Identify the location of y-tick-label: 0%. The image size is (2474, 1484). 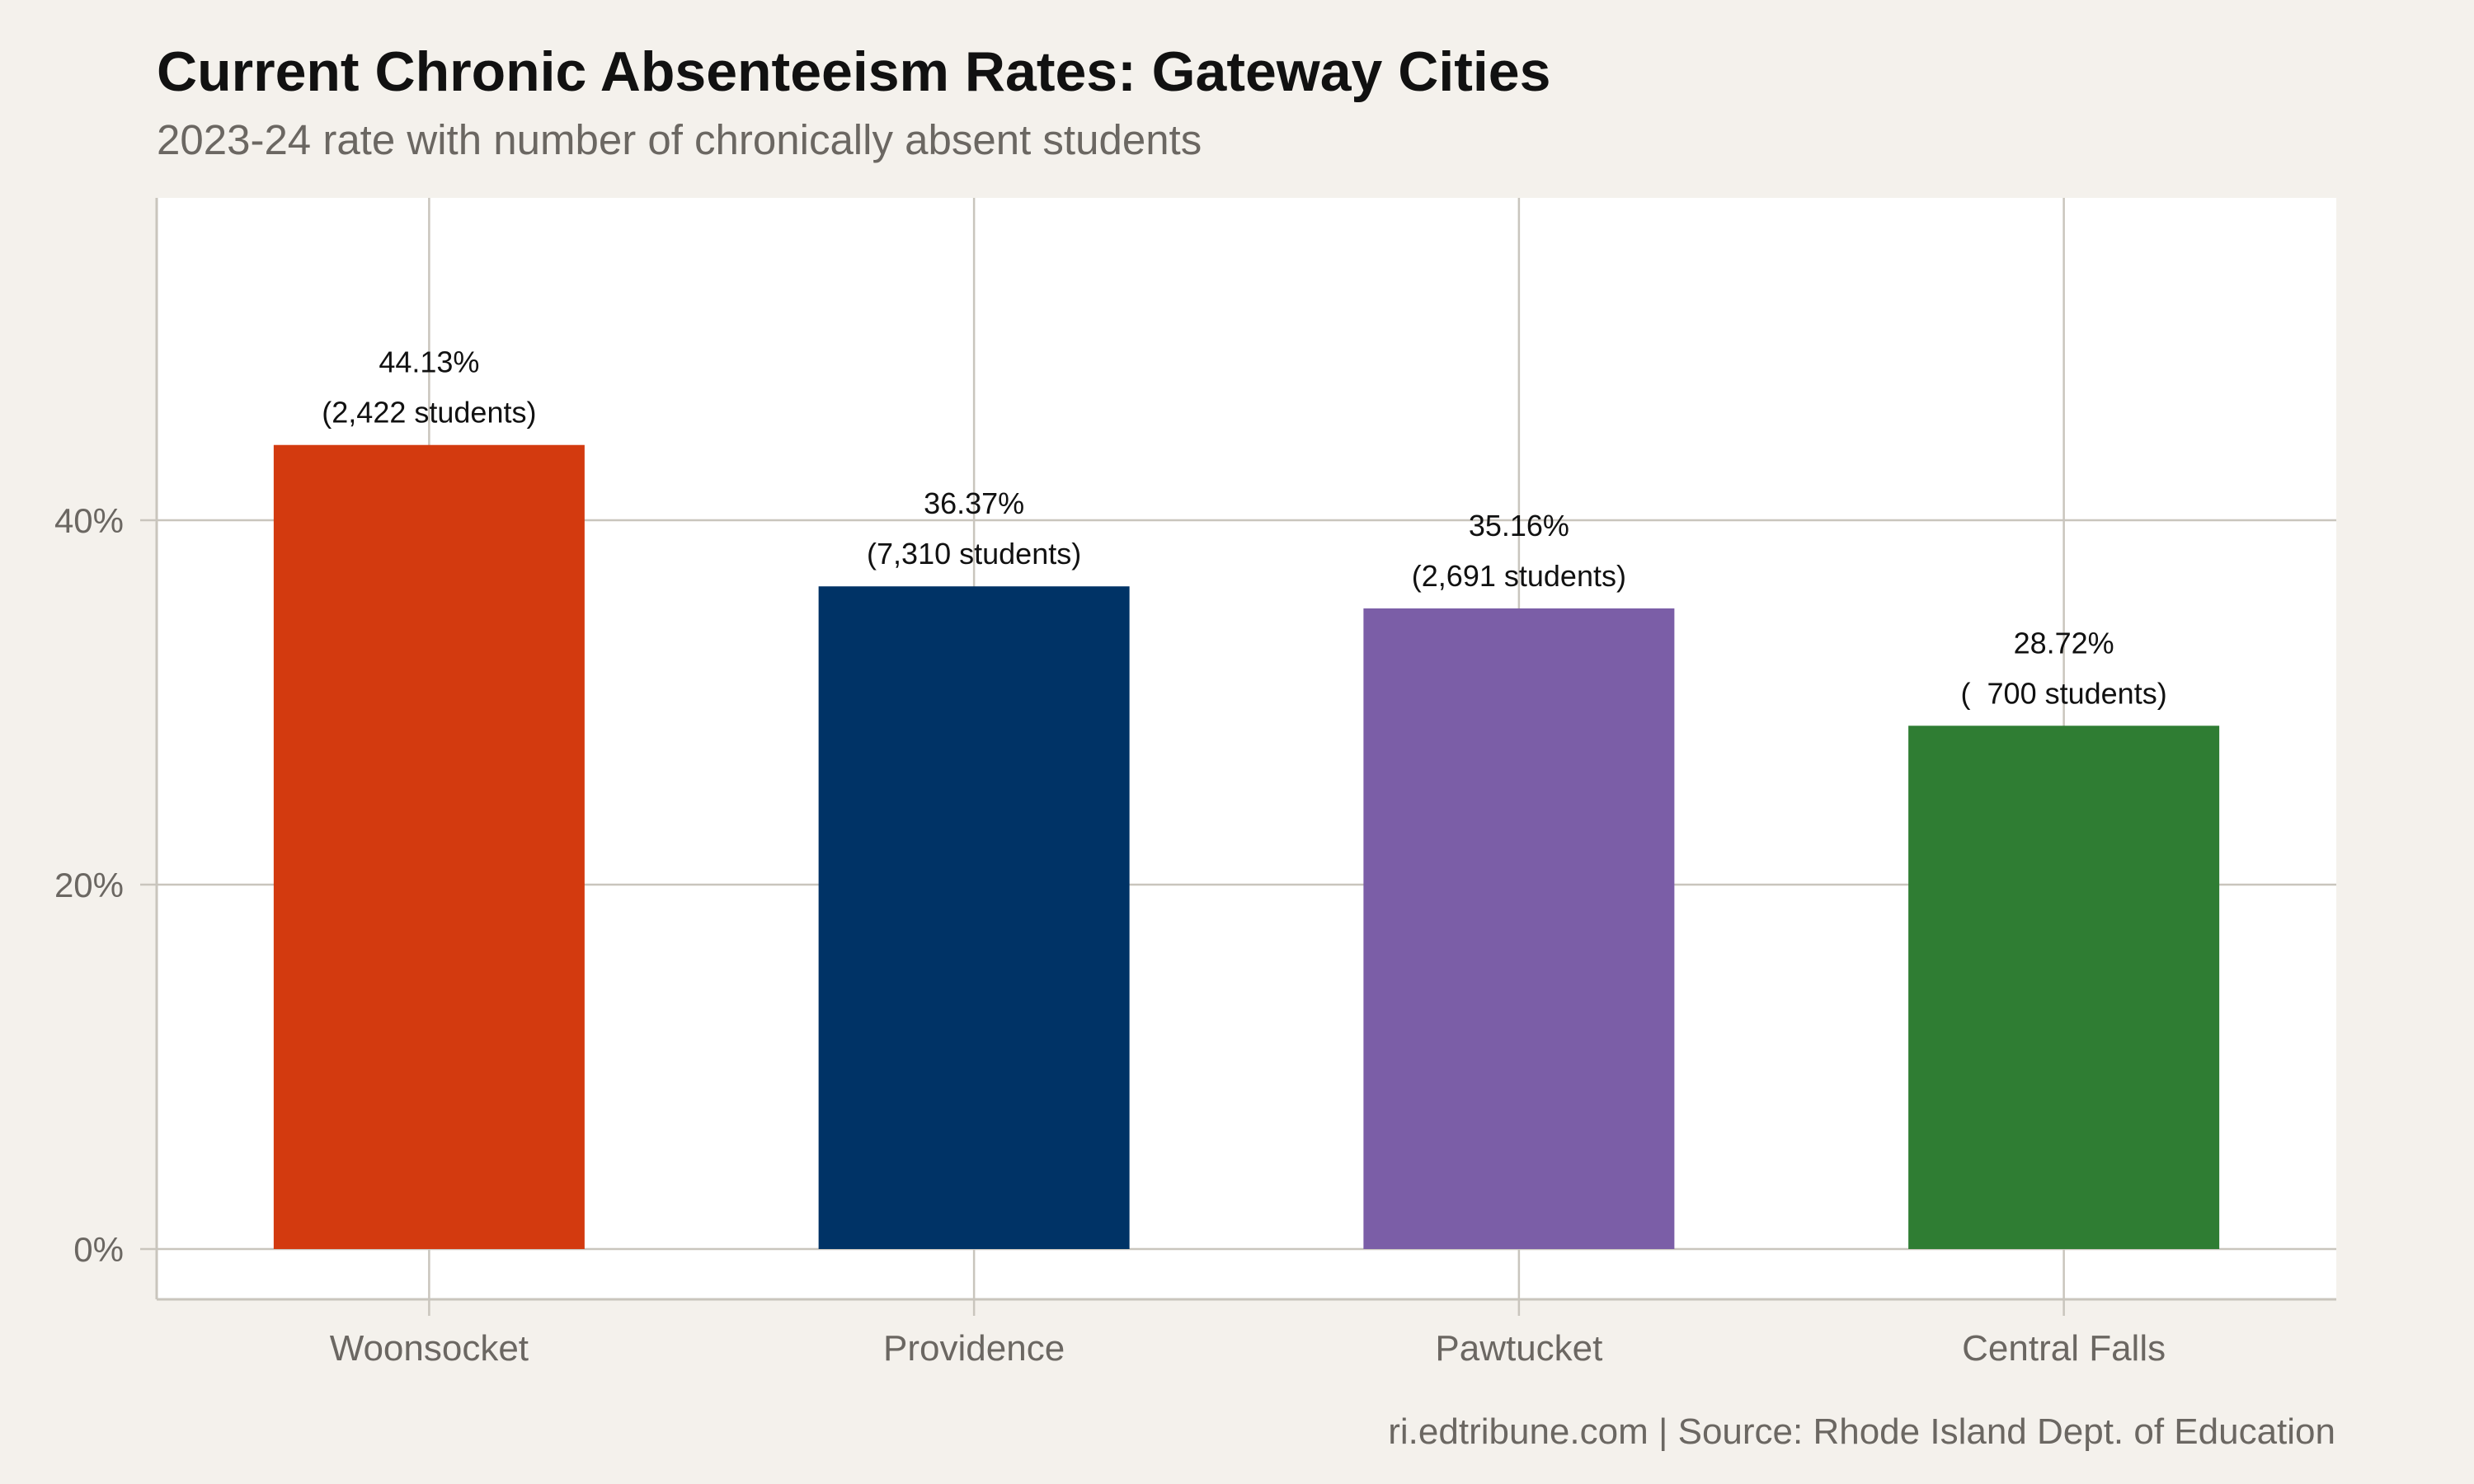
(98, 1249).